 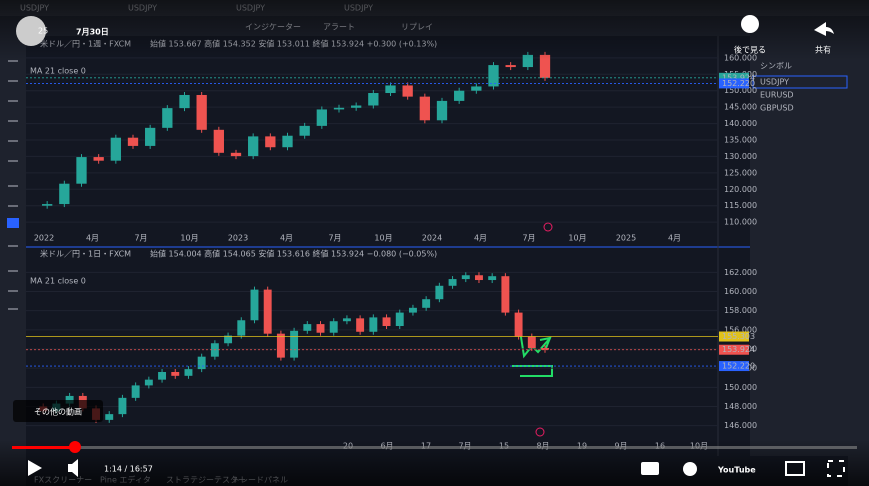 I want to click on progress-track, so click(x=434, y=447).